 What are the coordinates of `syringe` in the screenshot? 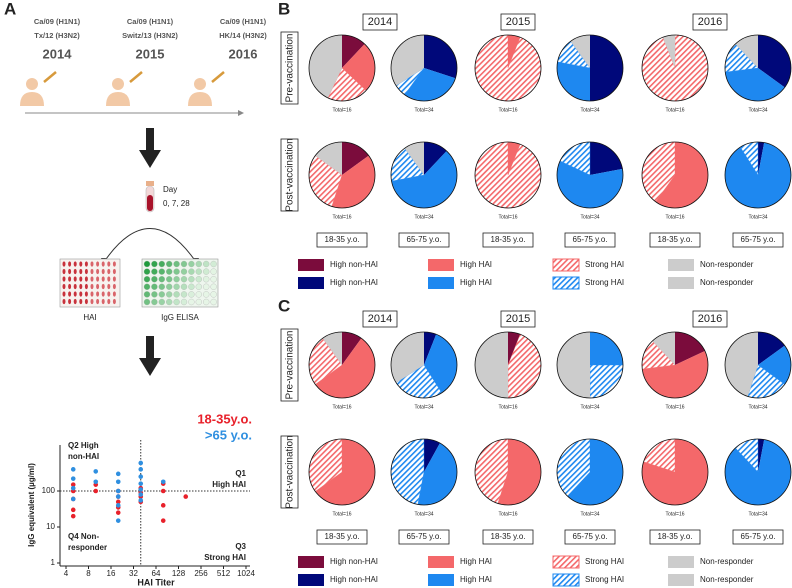 It's located at (136, 77).